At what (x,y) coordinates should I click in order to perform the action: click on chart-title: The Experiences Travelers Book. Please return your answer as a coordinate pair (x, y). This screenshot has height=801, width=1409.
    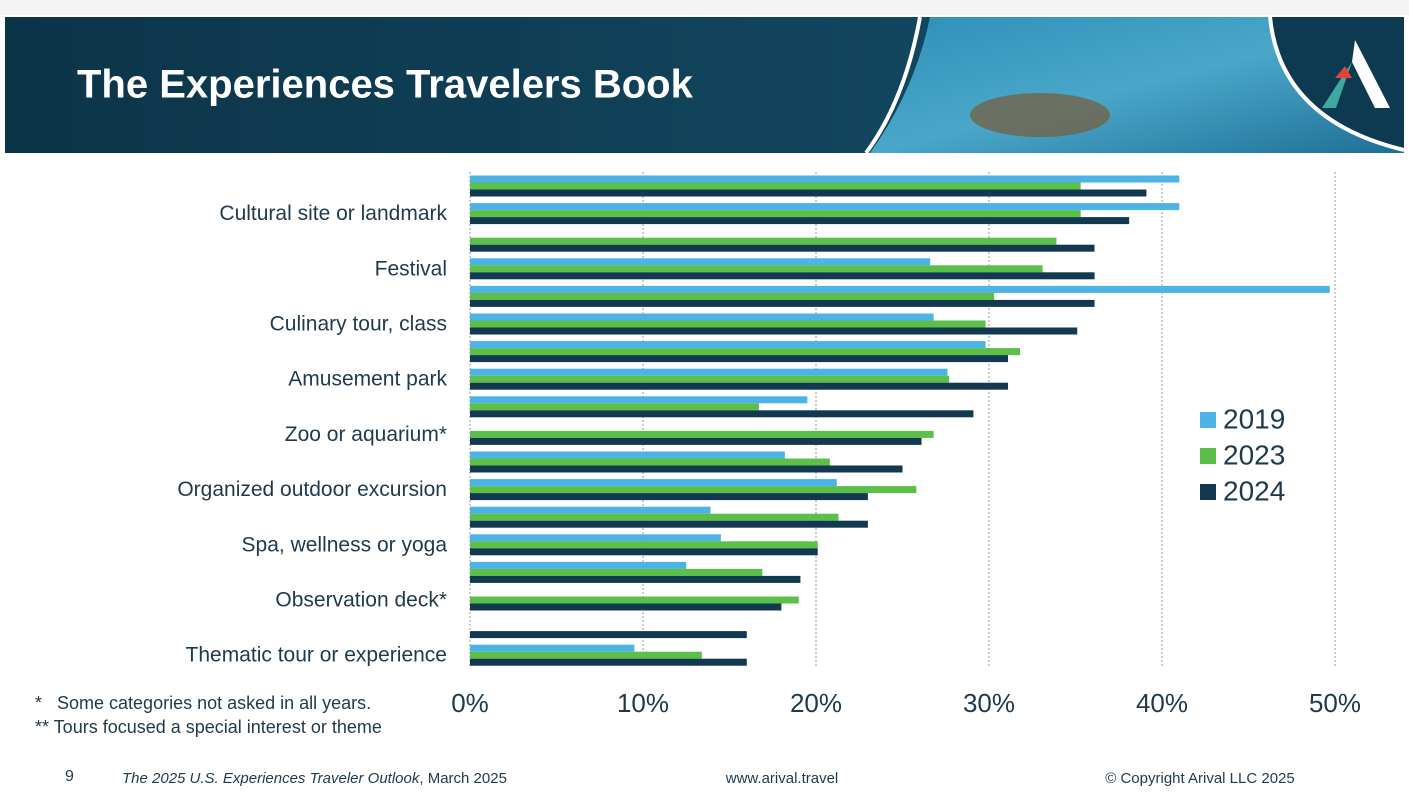
    Looking at the image, I should click on (385, 85).